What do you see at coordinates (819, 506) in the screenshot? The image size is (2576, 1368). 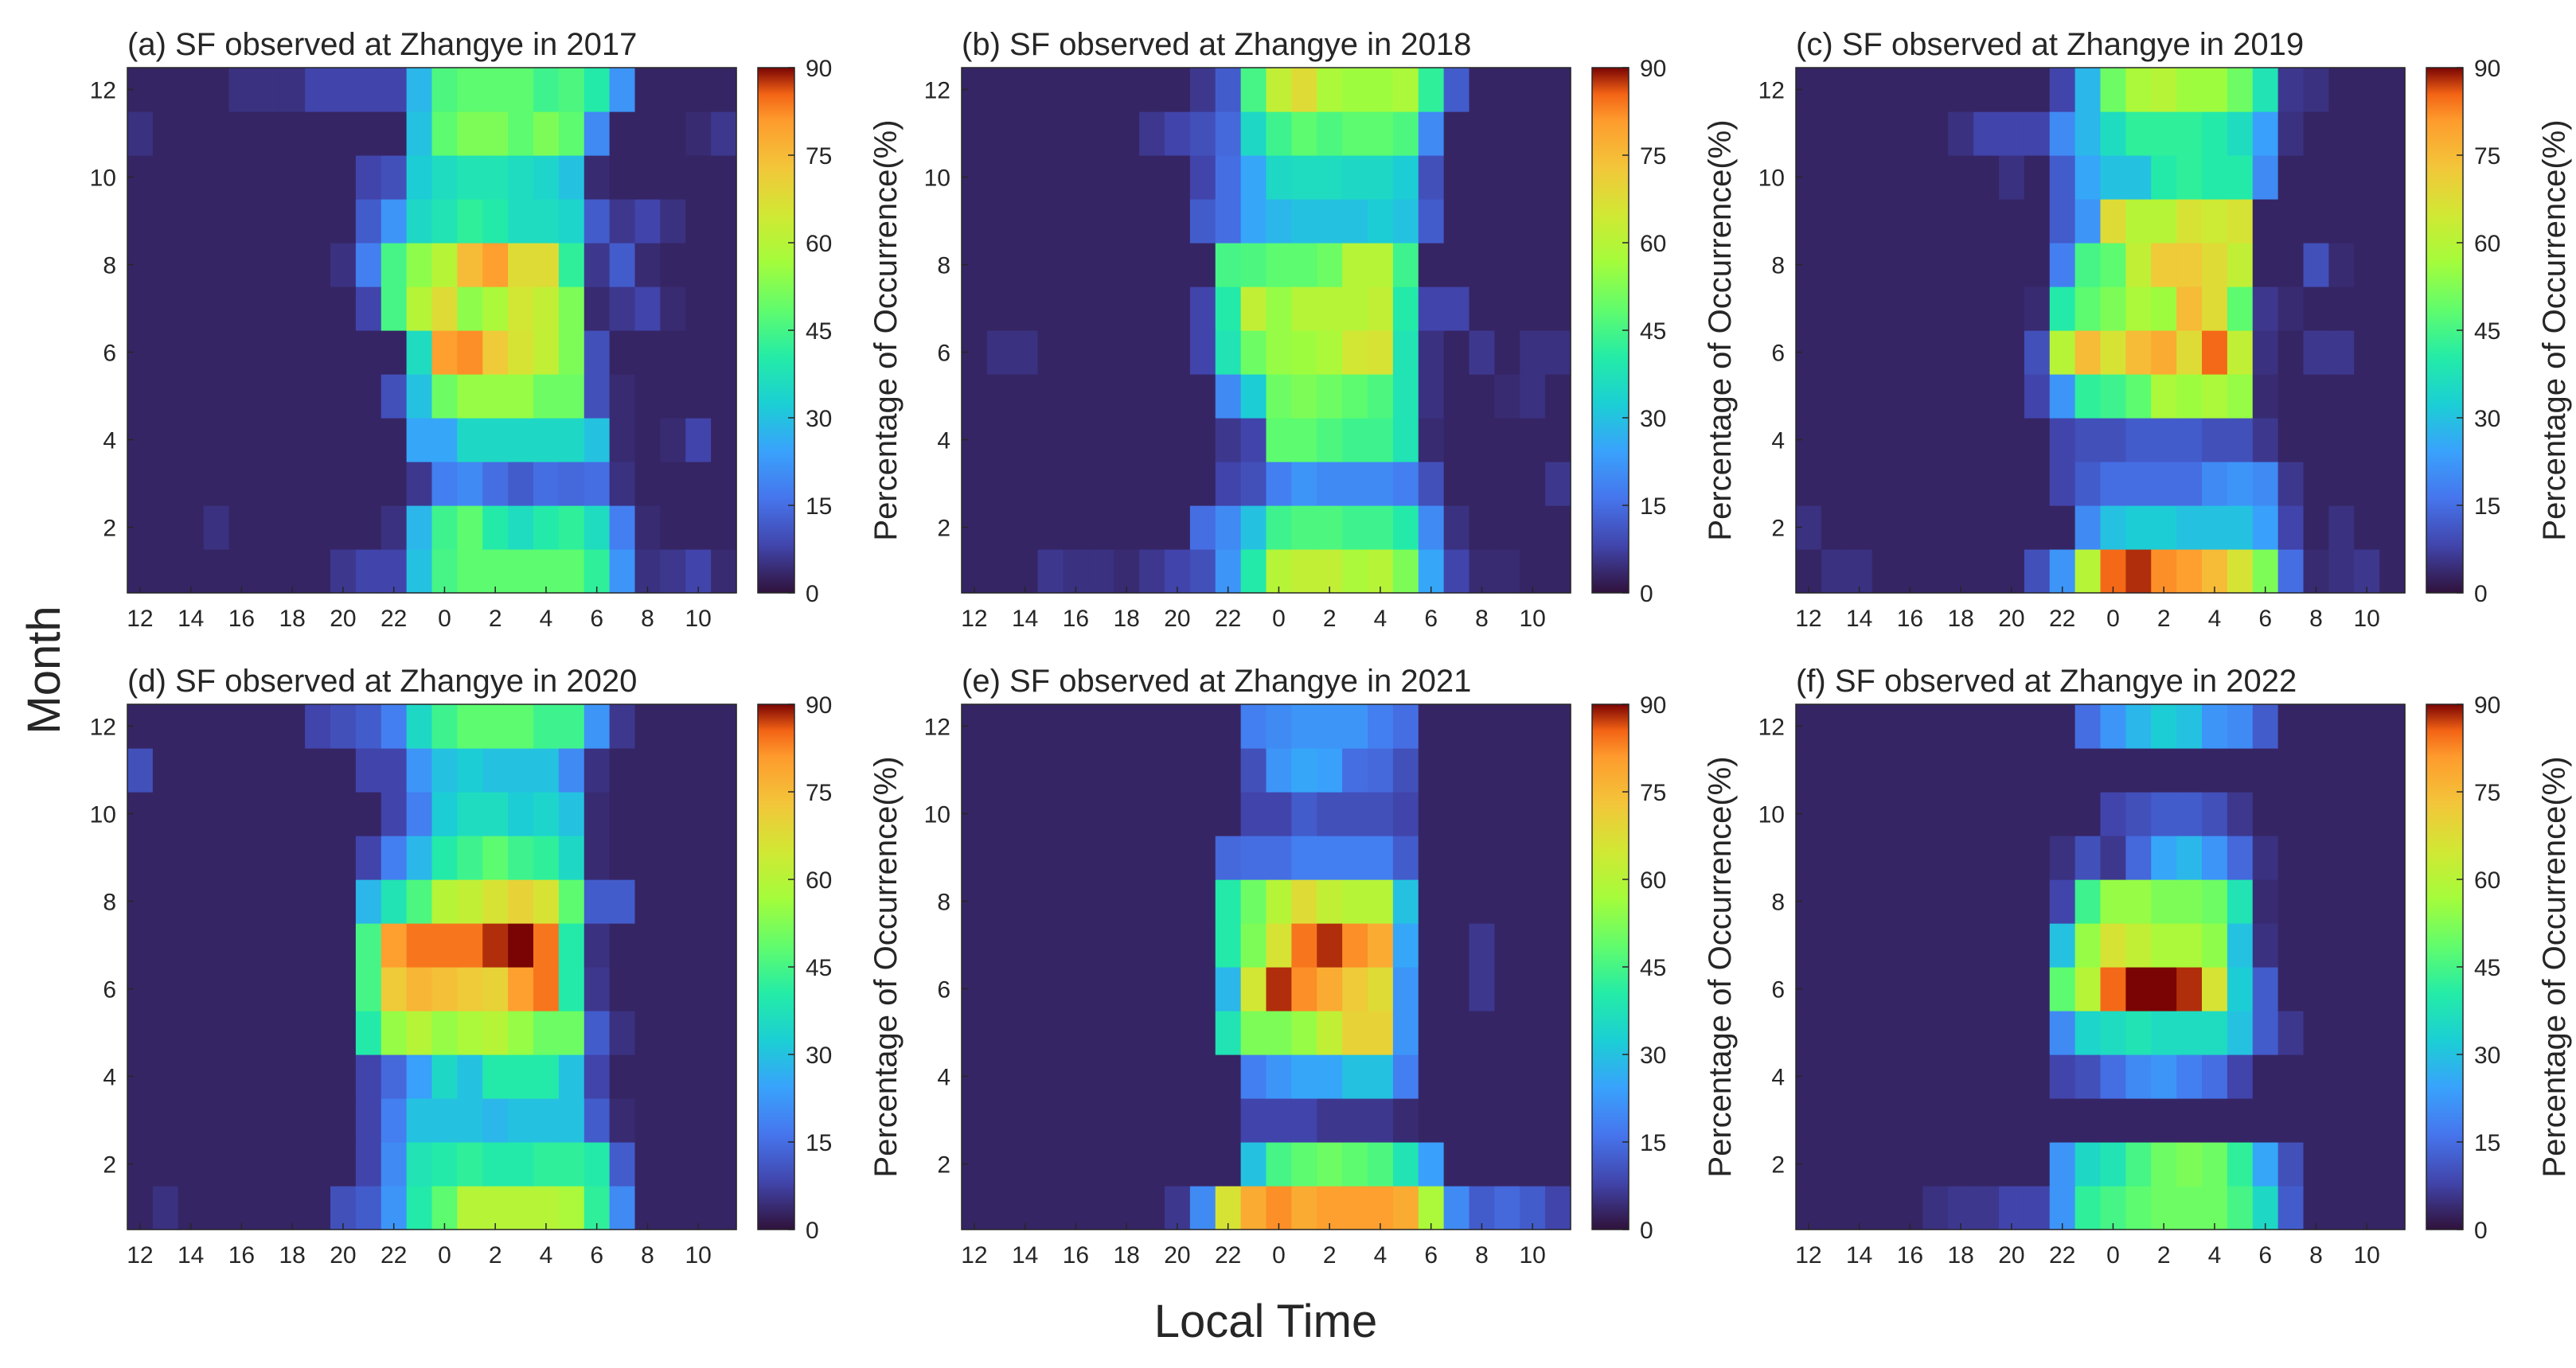 I see `colorbar-tick-label: 15` at bounding box center [819, 506].